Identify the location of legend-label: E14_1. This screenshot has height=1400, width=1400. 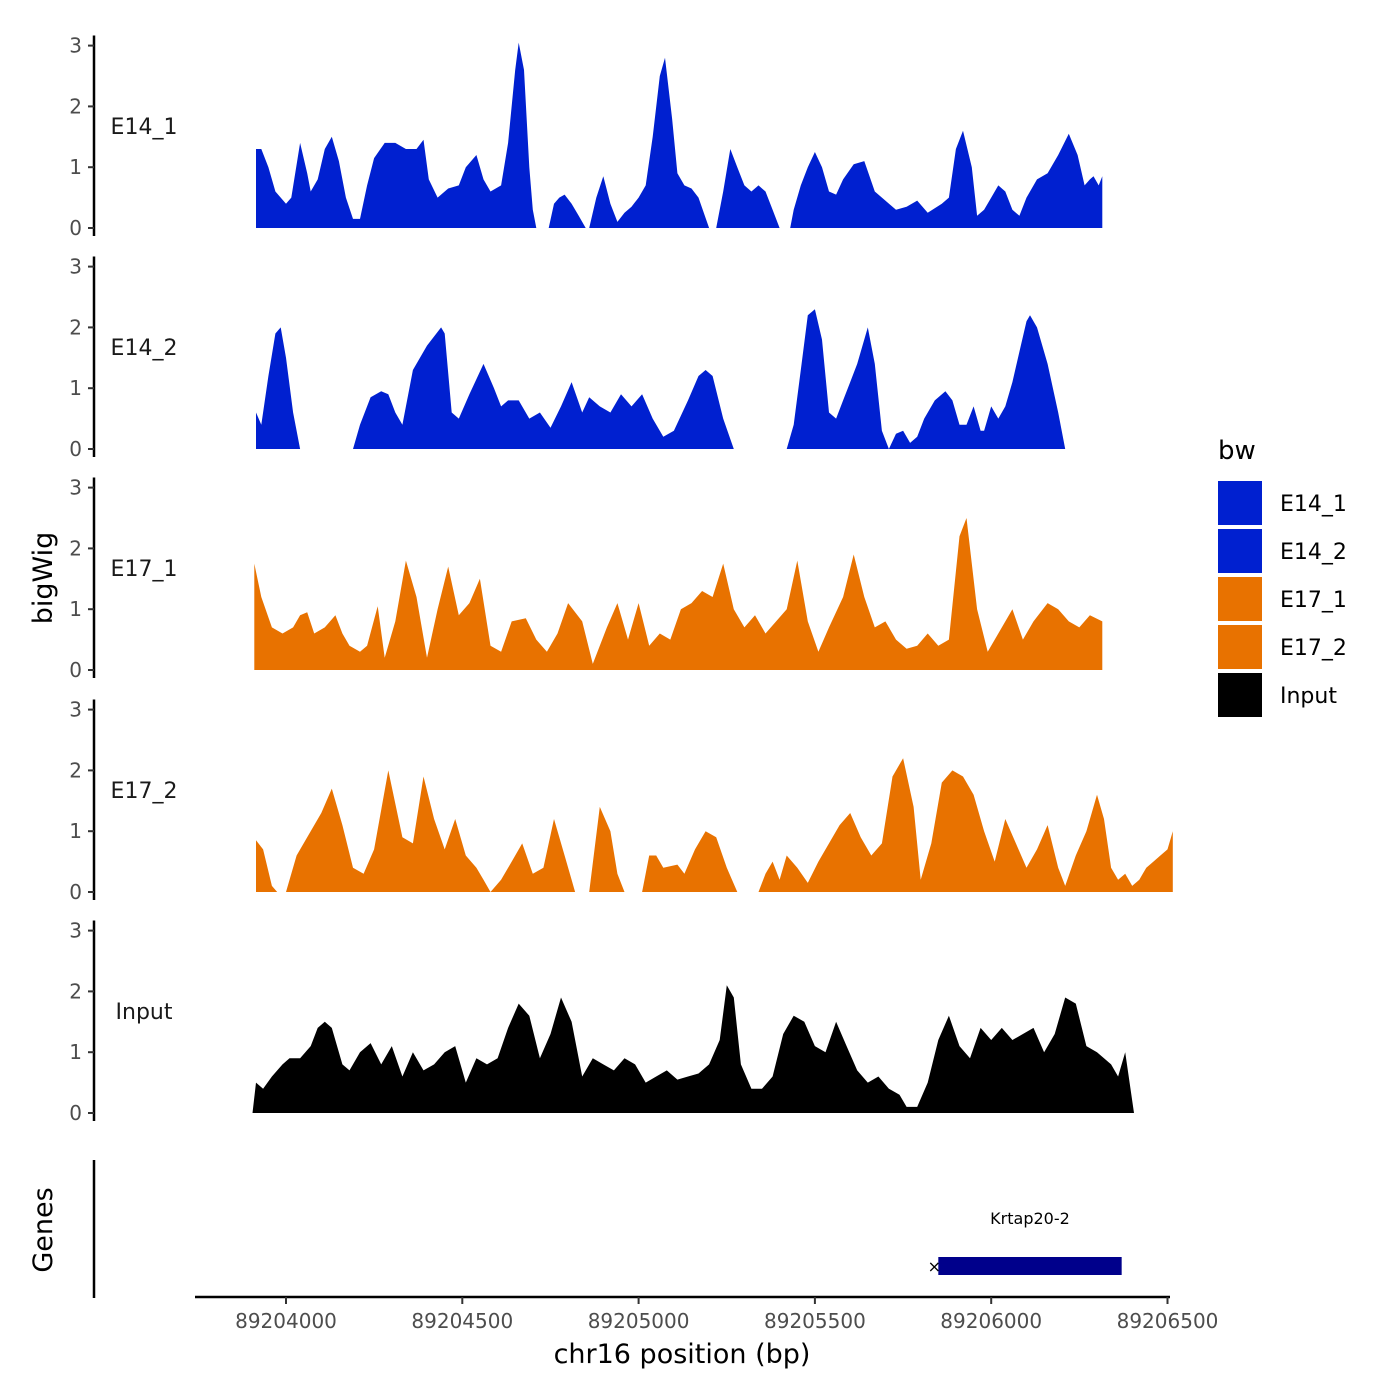
(1313, 504).